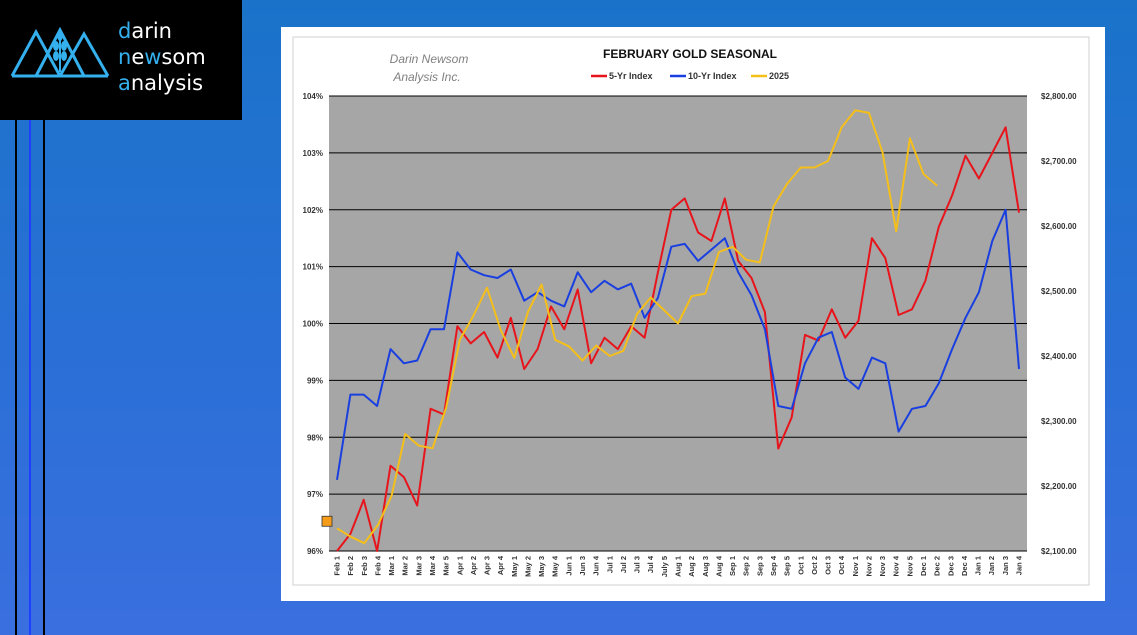 Image resolution: width=1137 pixels, height=635 pixels. Describe the element at coordinates (377, 565) in the screenshot. I see `x-tick-label: Feb 4` at that location.